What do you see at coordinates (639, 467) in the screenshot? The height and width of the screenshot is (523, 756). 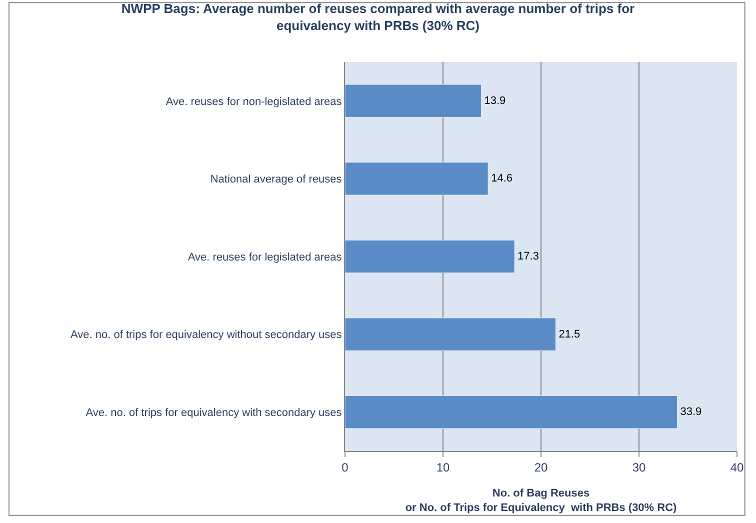 I see `x-tick-label: 30` at bounding box center [639, 467].